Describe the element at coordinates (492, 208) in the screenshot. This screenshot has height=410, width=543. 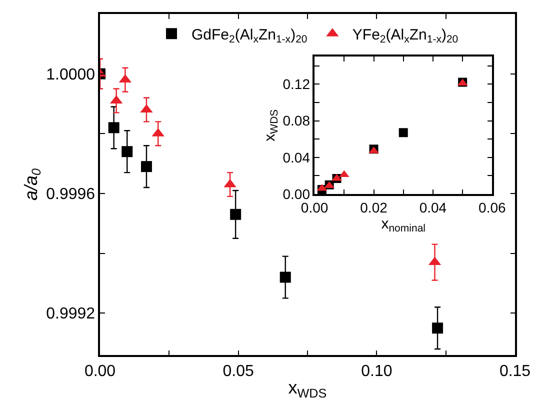
I see `x-tick-label: 0.06` at that location.